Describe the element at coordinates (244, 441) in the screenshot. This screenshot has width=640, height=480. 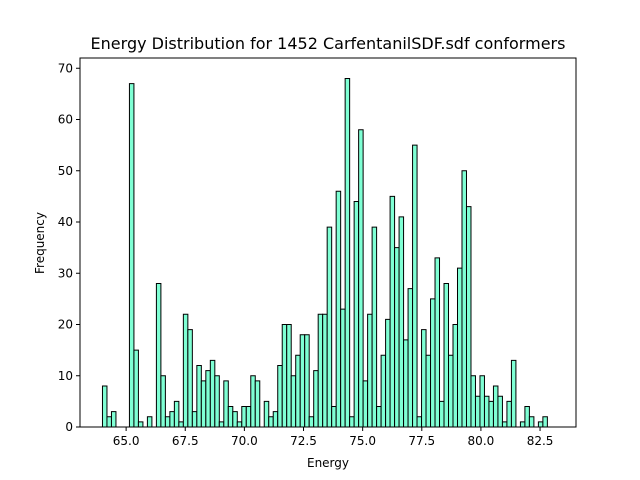
I see `x-tick-label: 70.0` at that location.